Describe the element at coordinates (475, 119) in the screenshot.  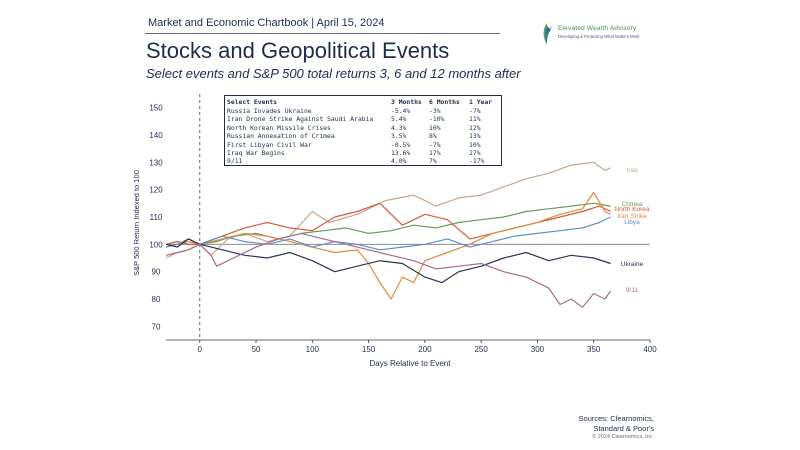
I see `table-cell-1y: 11%` at that location.